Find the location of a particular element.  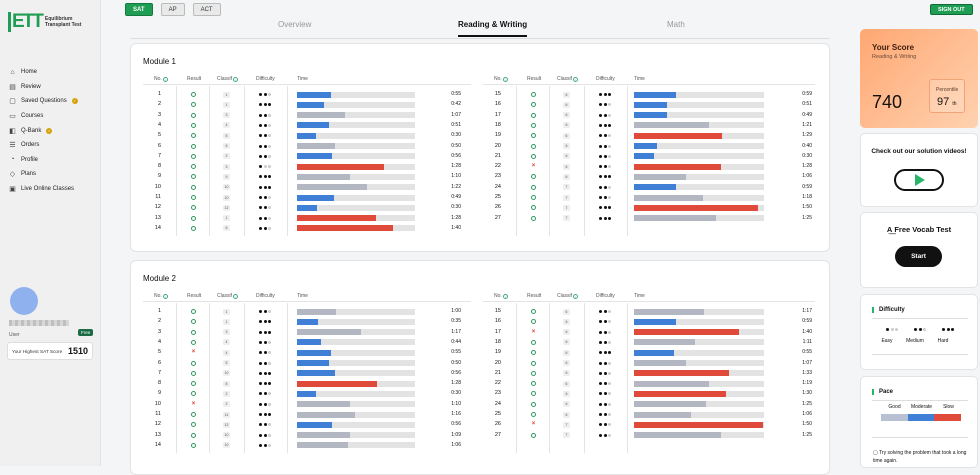

question-number: 15 is located at coordinates (497, 94).